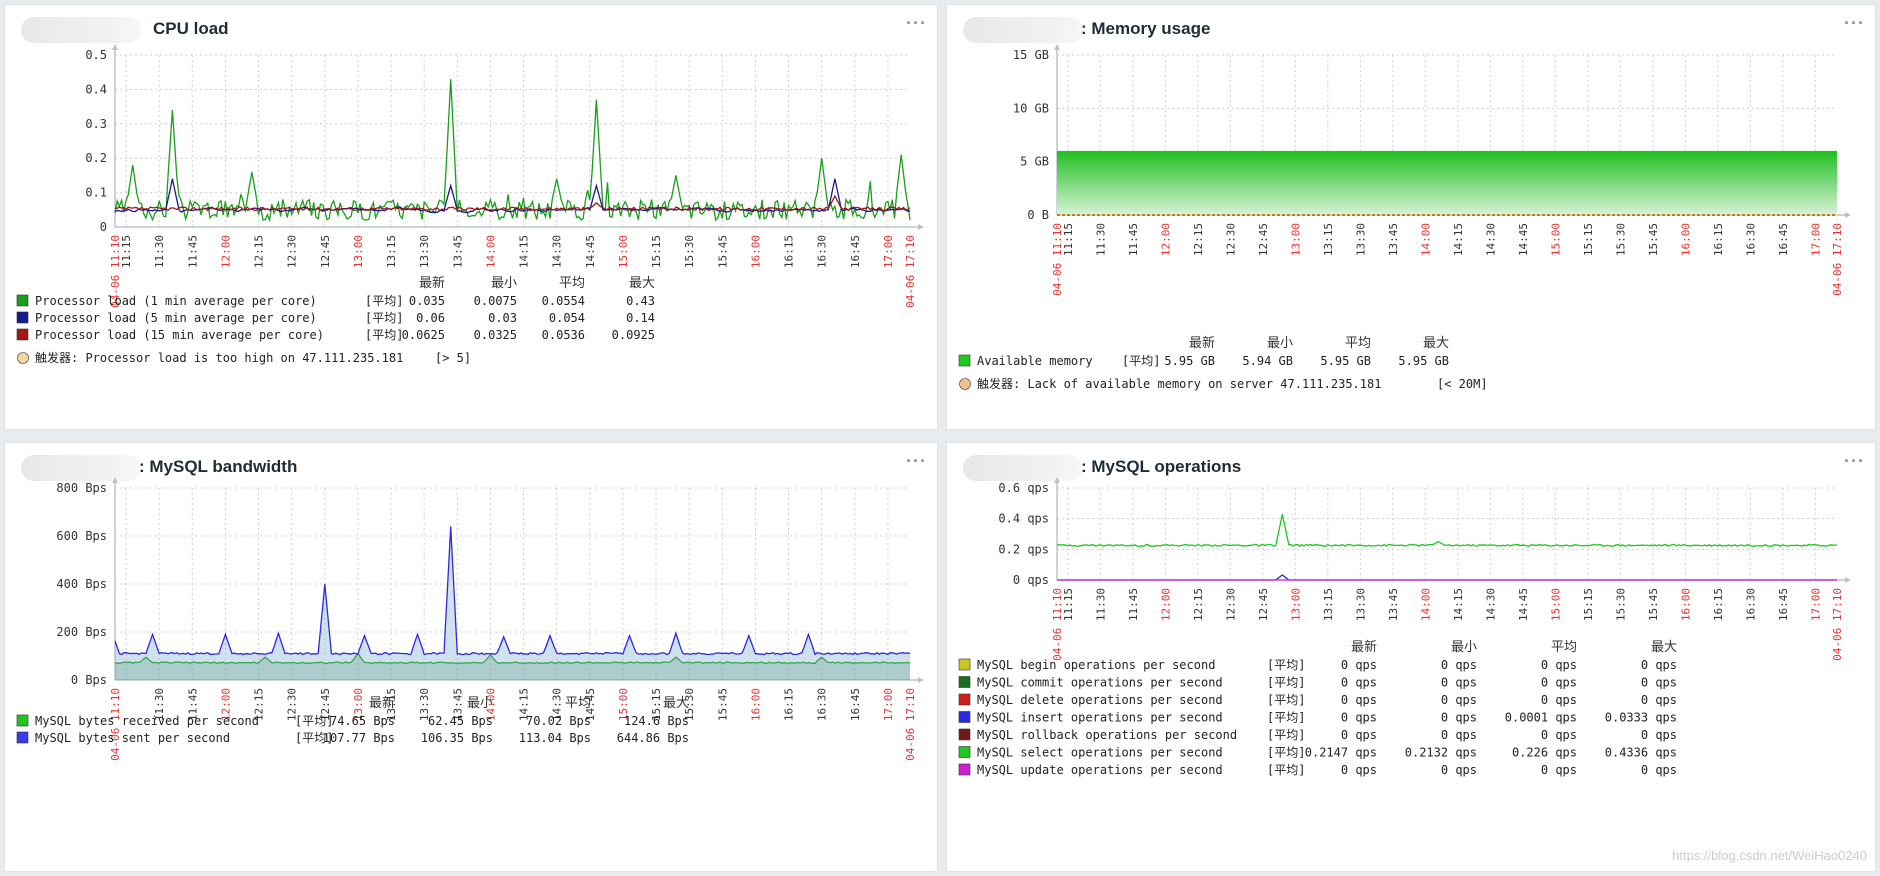 This screenshot has height=876, width=1880. I want to click on x-tick-label: 14:15, so click(524, 251).